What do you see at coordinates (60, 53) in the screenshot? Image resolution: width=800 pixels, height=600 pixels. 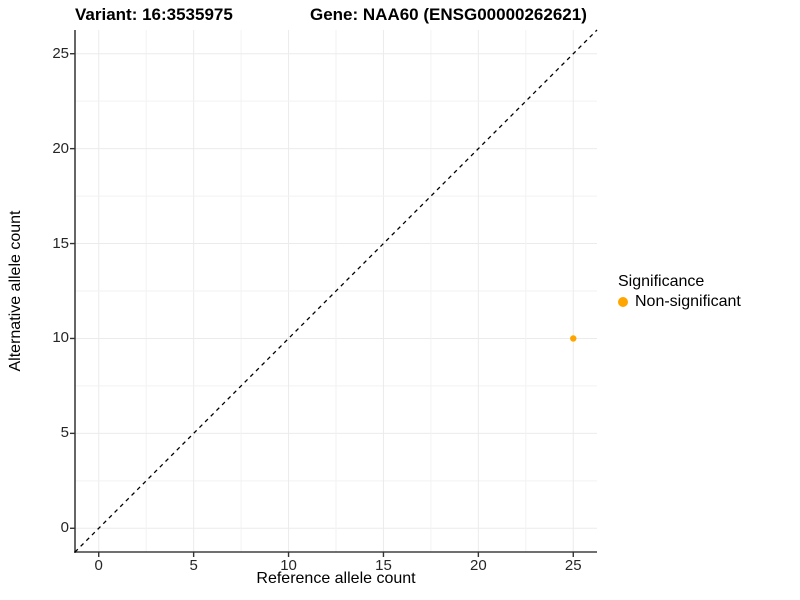 I see `y-tick-label: 25` at bounding box center [60, 53].